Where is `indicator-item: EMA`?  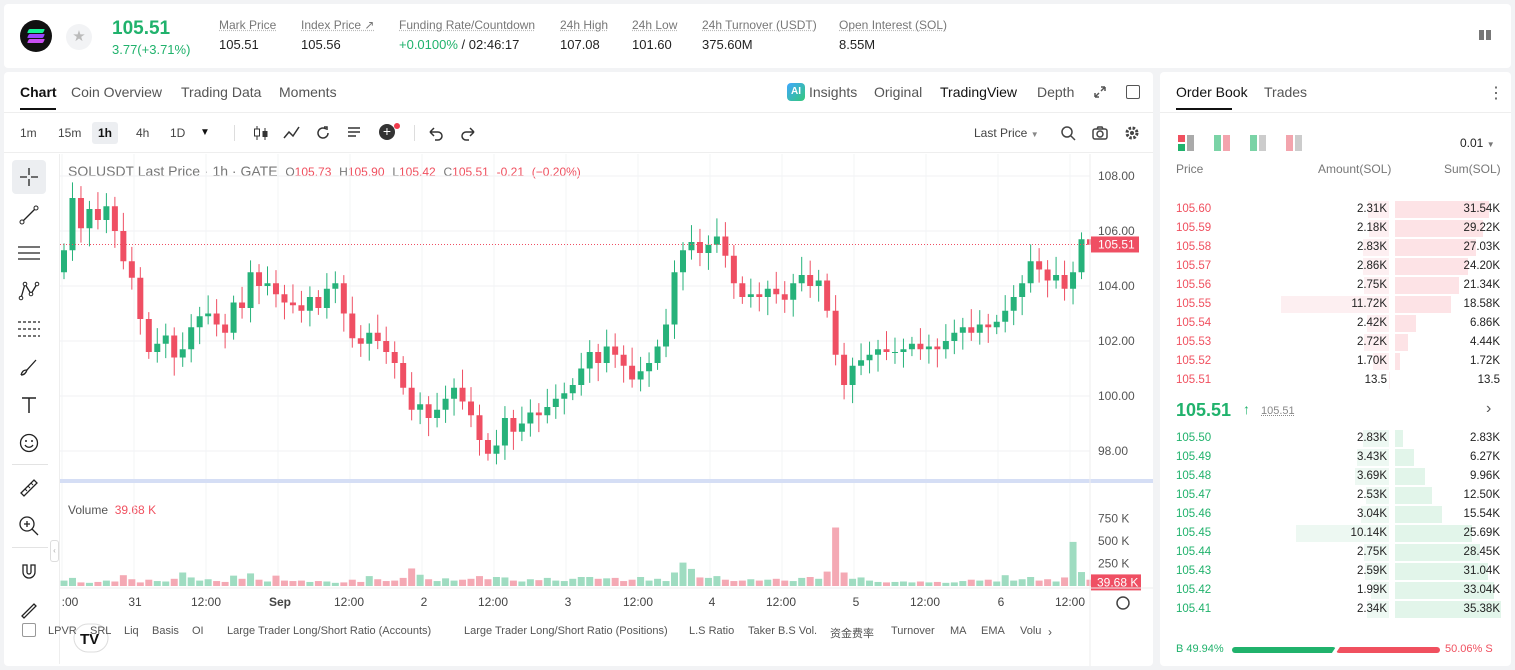 indicator-item: EMA is located at coordinates (993, 631).